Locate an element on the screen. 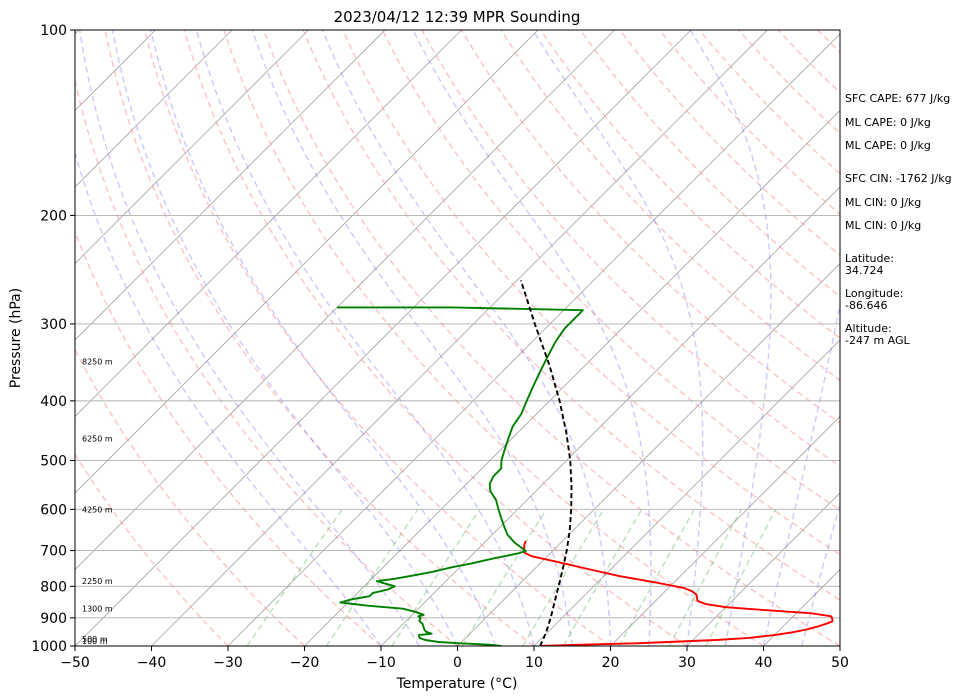 This screenshot has width=962, height=700. y-tick-label: 300 is located at coordinates (53, 325).